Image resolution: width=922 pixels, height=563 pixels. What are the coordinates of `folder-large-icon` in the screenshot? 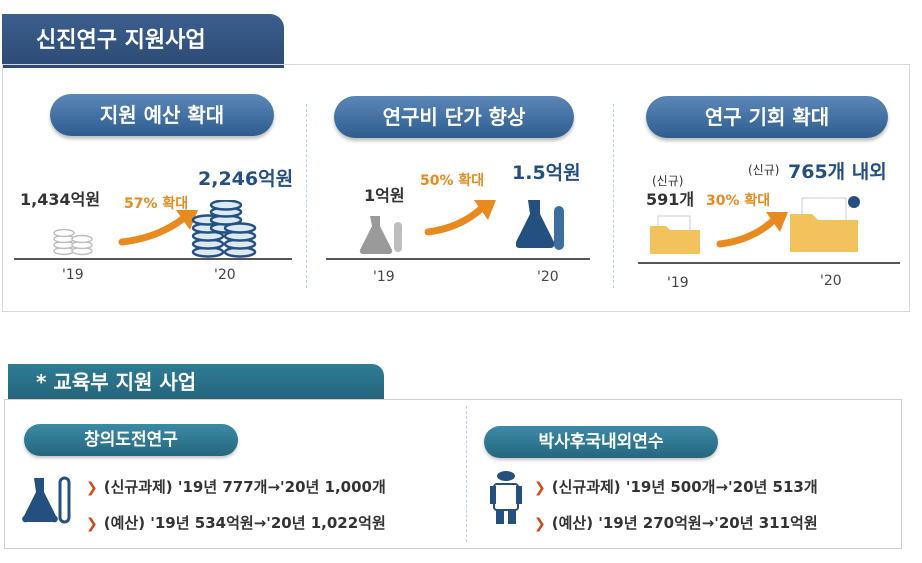 It's located at (825, 224).